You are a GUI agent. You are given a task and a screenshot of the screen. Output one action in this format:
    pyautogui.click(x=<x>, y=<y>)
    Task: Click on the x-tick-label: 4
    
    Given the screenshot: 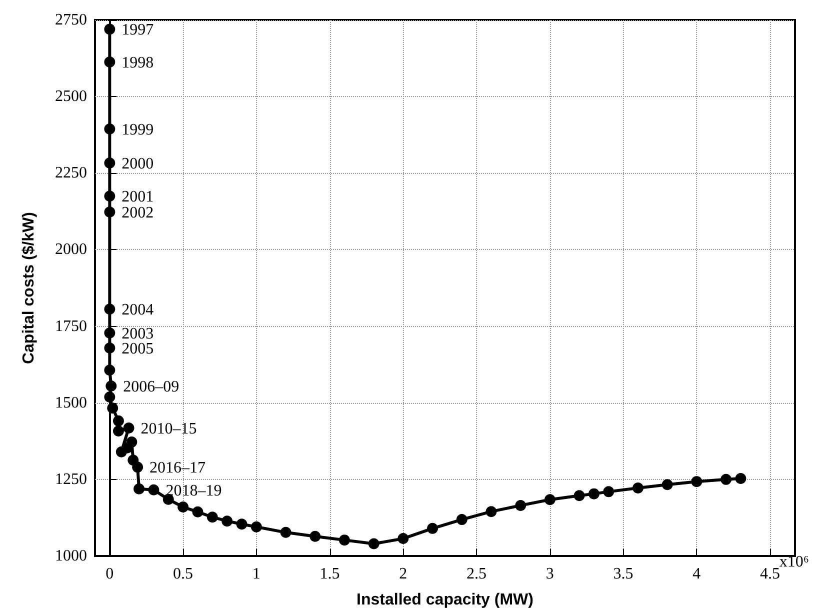 What is the action you would take?
    pyautogui.click(x=696, y=574)
    